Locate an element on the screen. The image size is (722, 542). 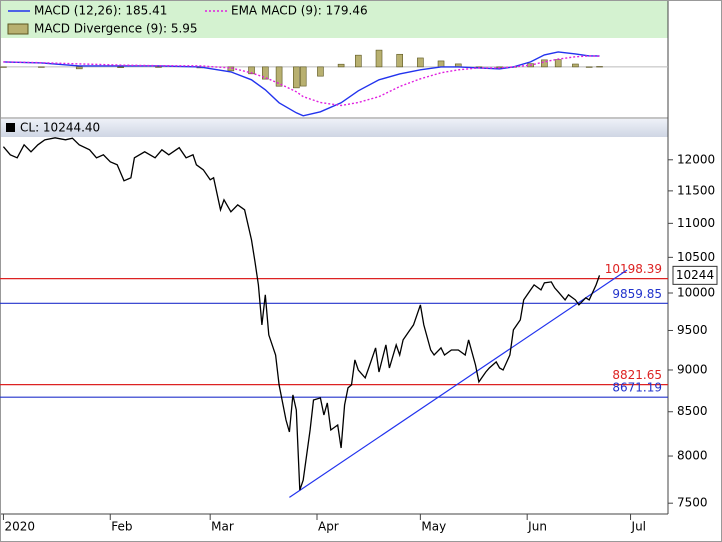
x-tick-label: Jul is located at coordinates (638, 527).